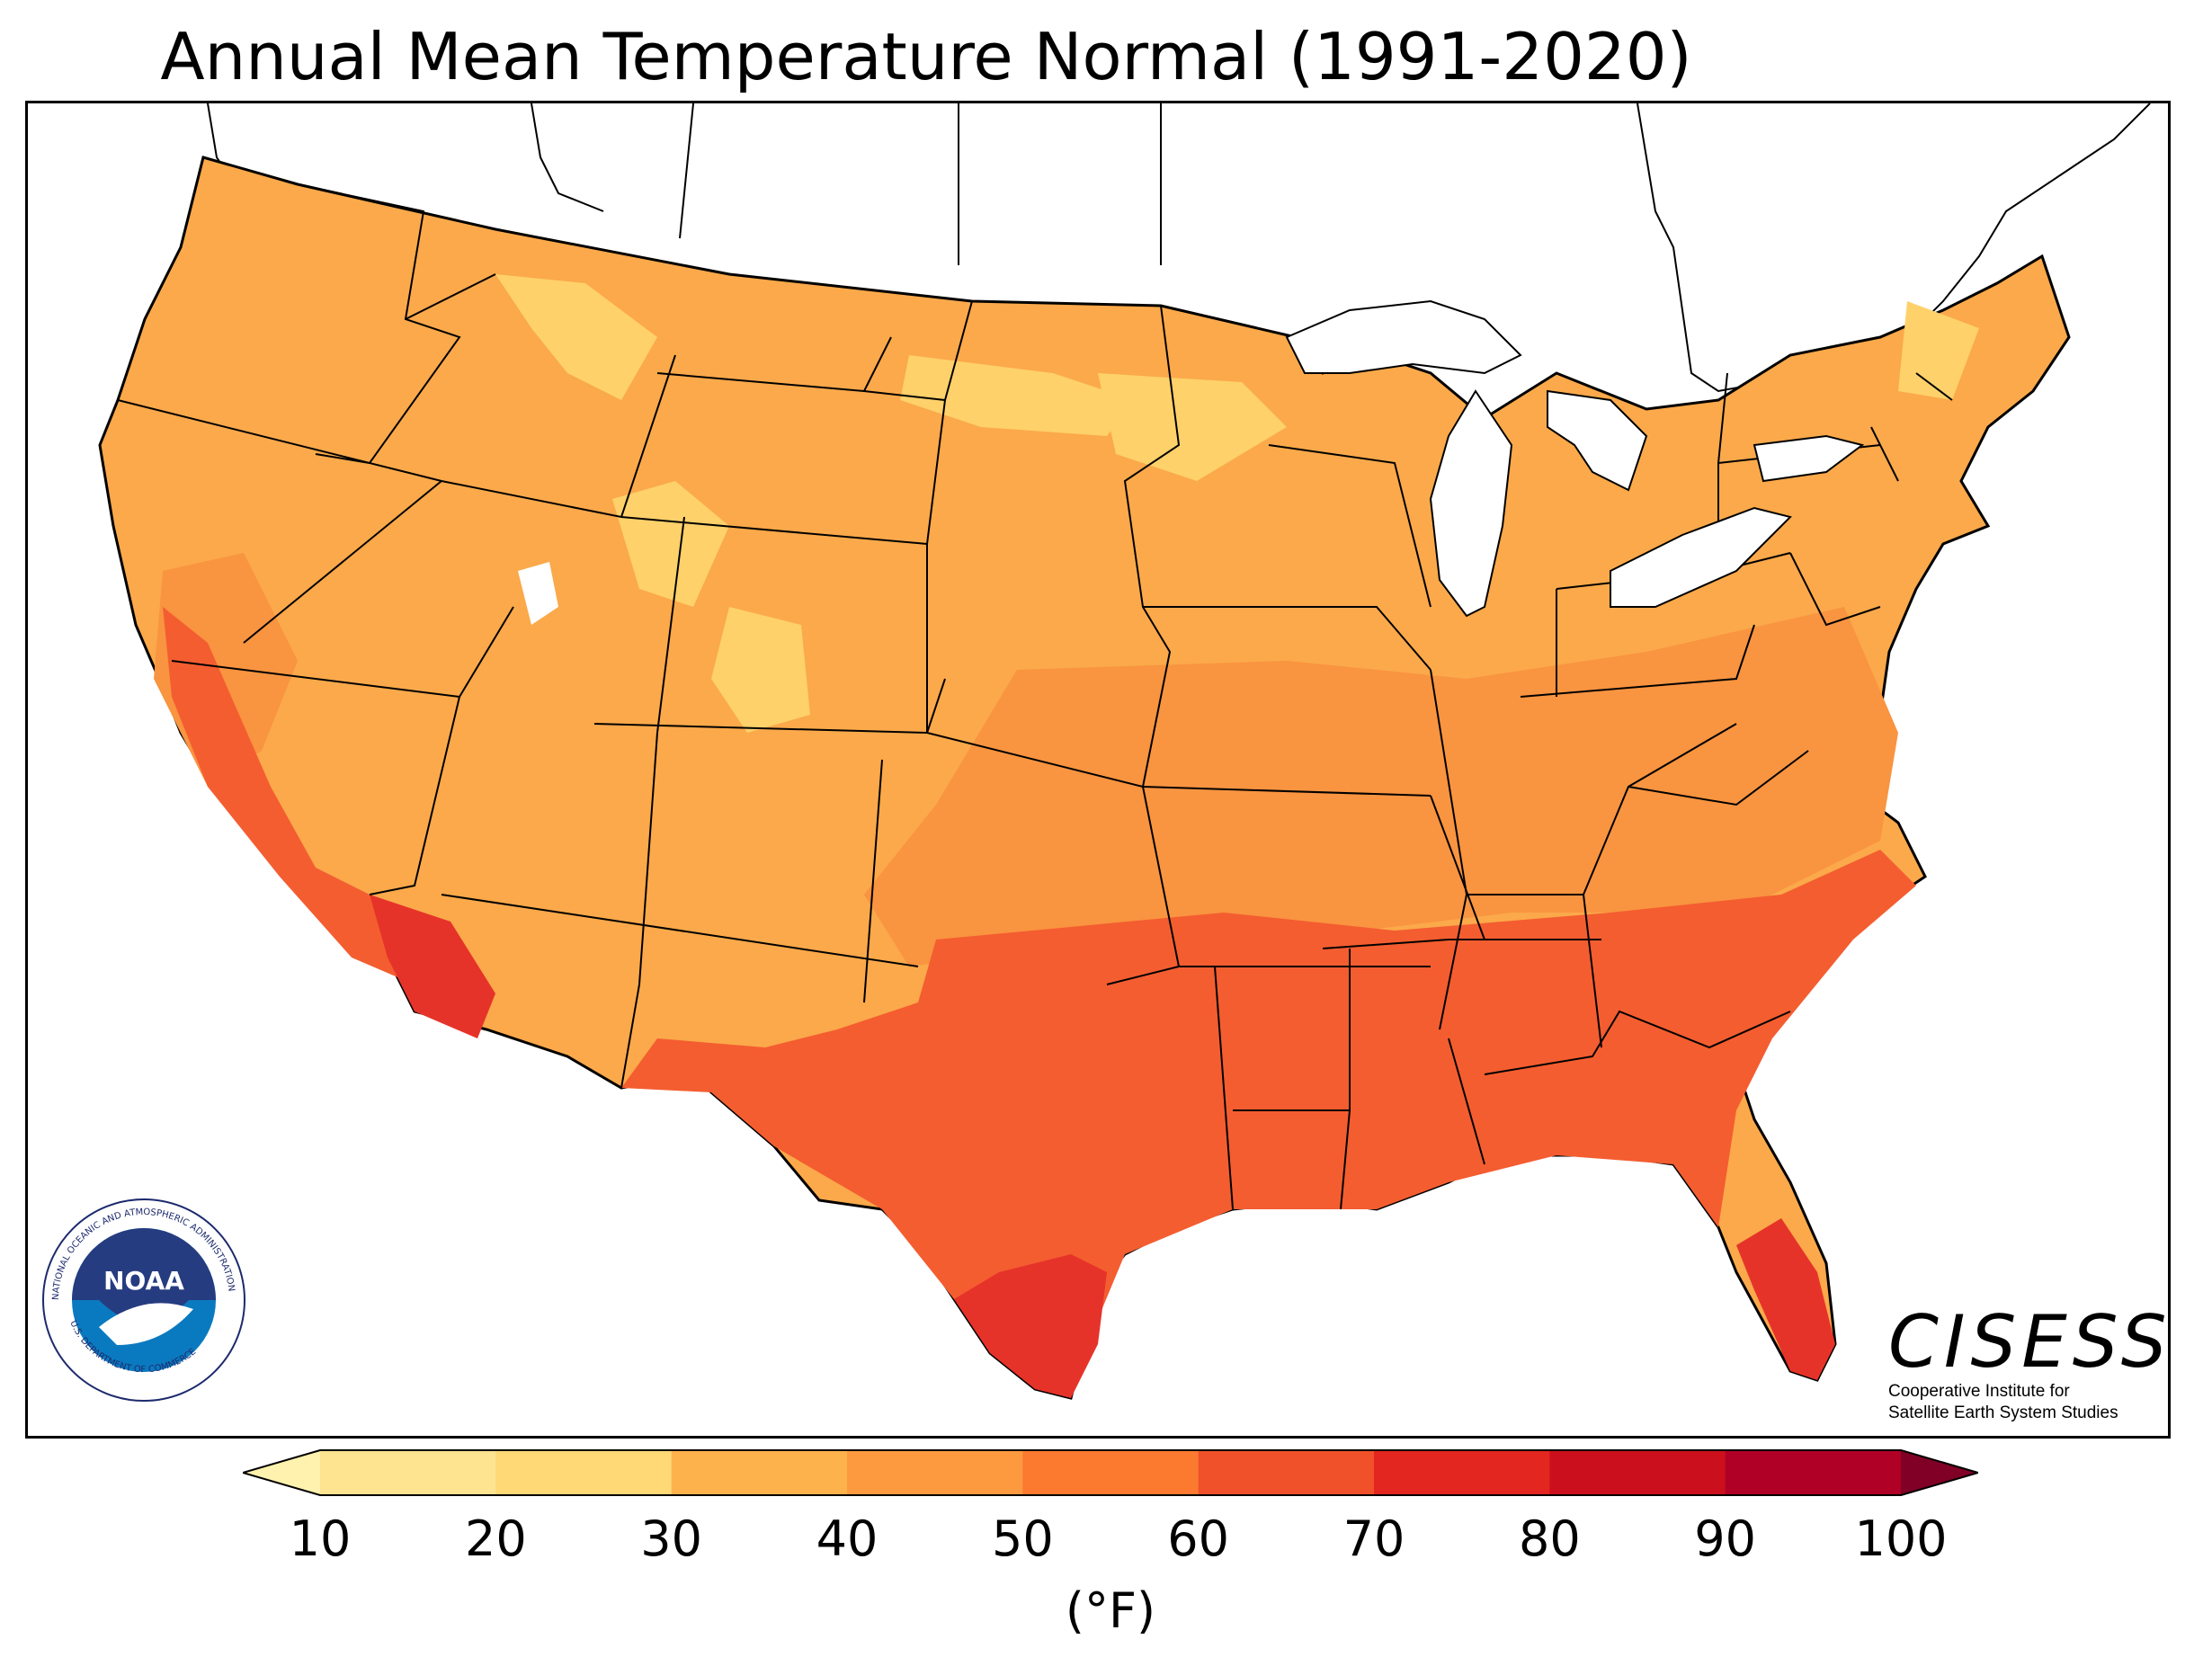 This screenshot has height=1666, width=2212. What do you see at coordinates (1725, 1538) in the screenshot?
I see `colorbar-tick-label: 90` at bounding box center [1725, 1538].